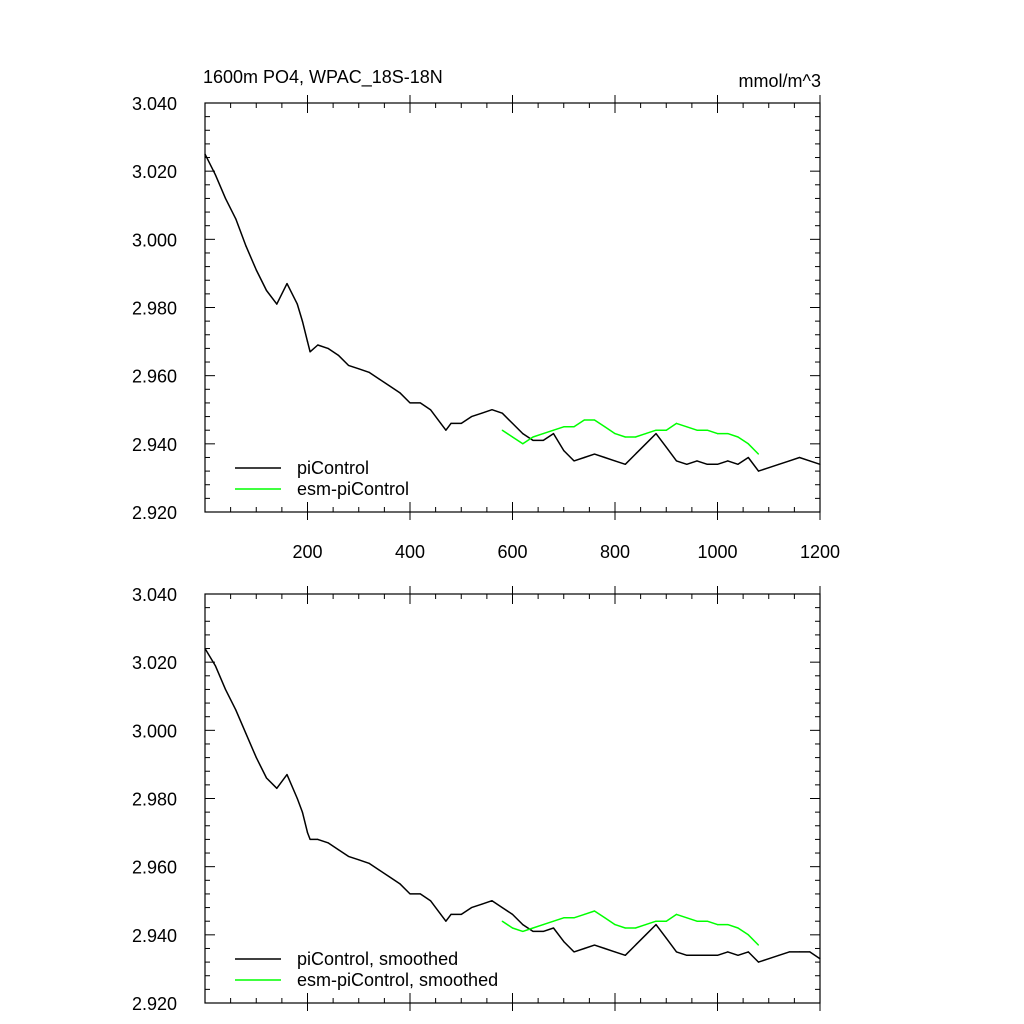 This screenshot has width=1024, height=1024. What do you see at coordinates (333, 468) in the screenshot?
I see `legend-label: piControl` at bounding box center [333, 468].